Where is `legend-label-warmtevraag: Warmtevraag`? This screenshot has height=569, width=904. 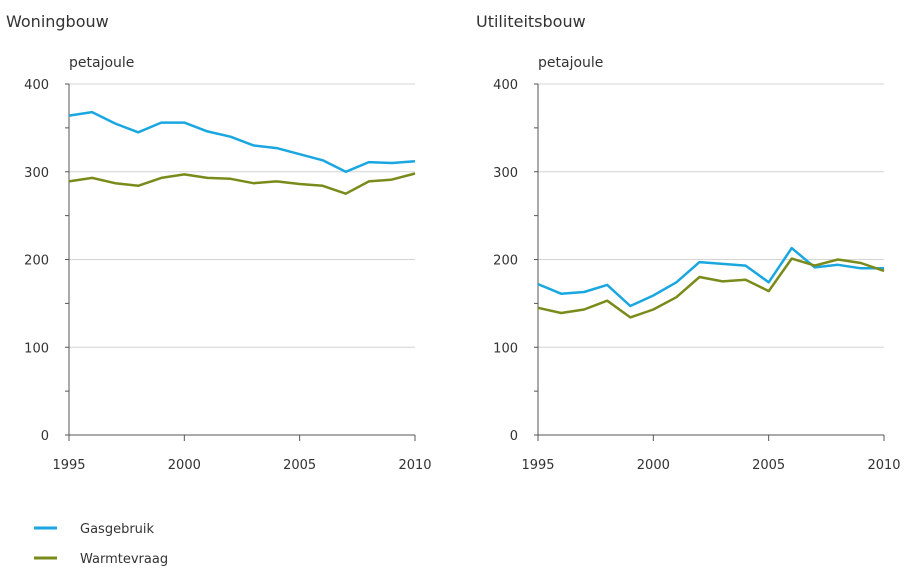 legend-label-warmtevraag: Warmtevraag is located at coordinates (124, 559).